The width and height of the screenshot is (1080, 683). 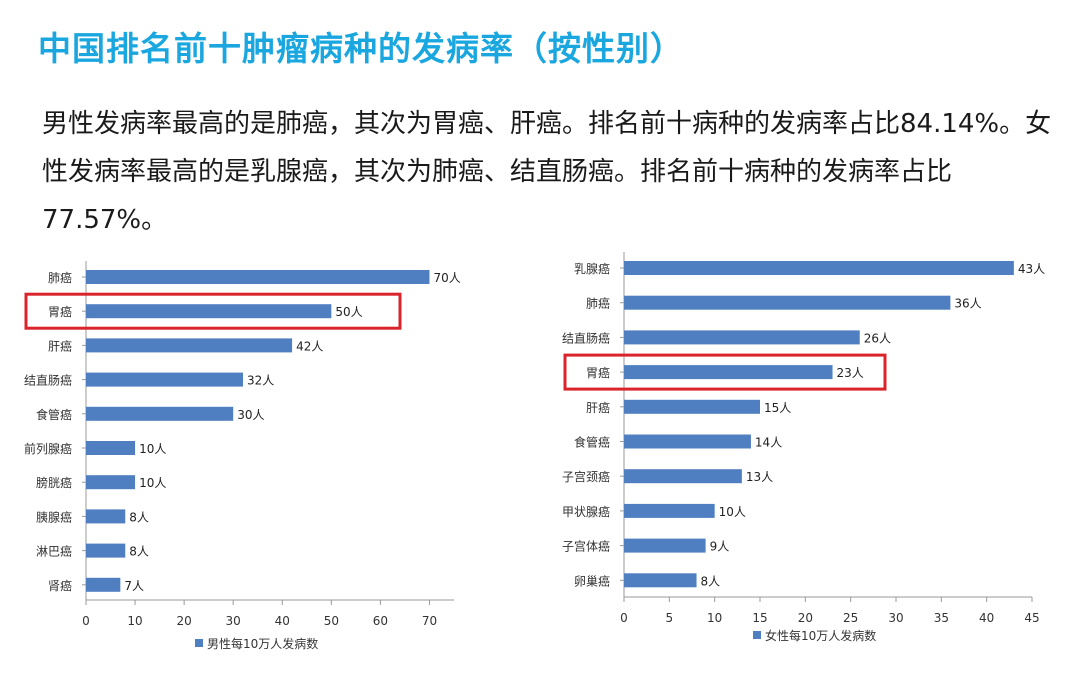 I want to click on x-tick-label: 70, so click(x=429, y=621).